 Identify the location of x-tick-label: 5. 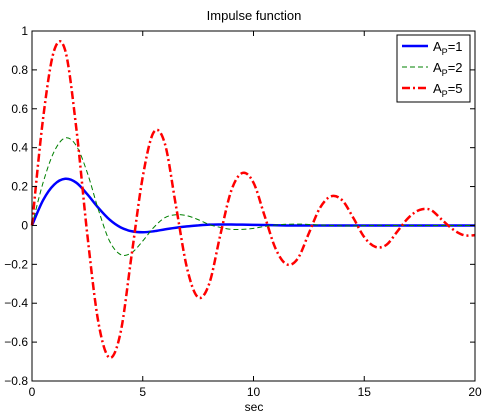
(142, 392).